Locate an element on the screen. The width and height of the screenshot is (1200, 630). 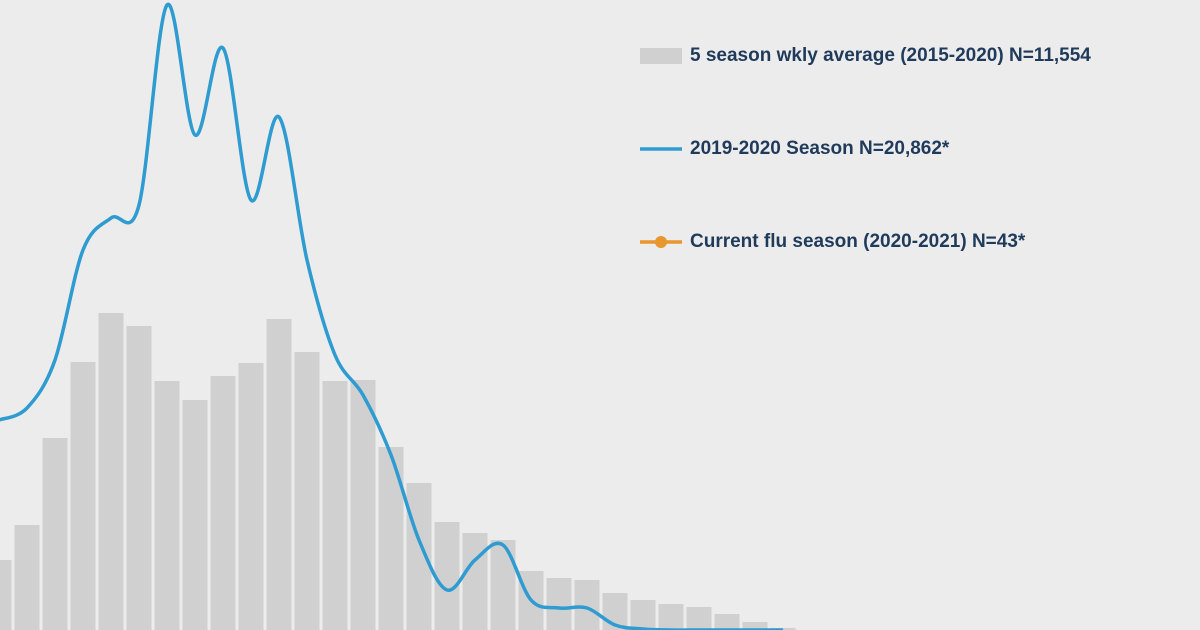
legend-label: 2019-2020 Season N=20,862* is located at coordinates (820, 148).